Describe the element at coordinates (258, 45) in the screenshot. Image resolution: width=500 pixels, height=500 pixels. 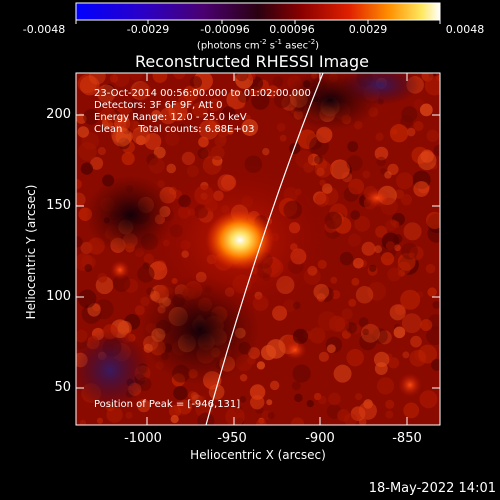
I see `colorbar-units: (photons cm-2 s-1 asec-2)` at that location.